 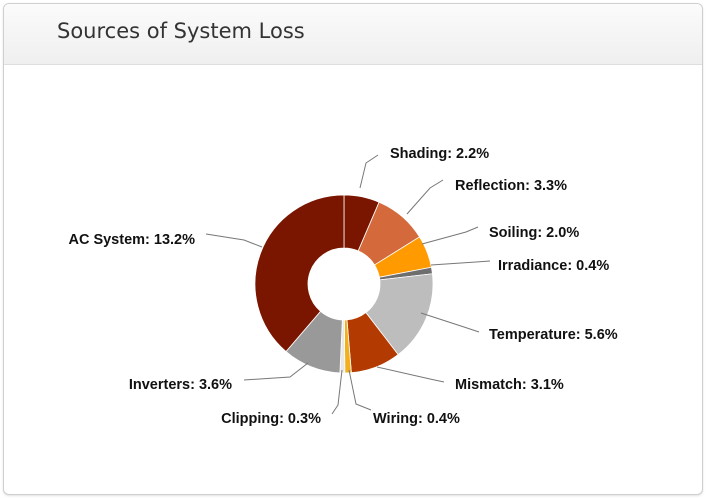 What do you see at coordinates (416, 419) in the screenshot?
I see `label-wiring: Wiring: 0.4%` at bounding box center [416, 419].